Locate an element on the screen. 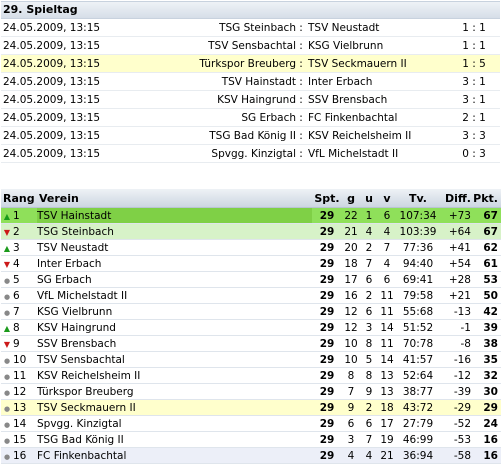 The width and height of the screenshot is (501, 464). standings-row: ● 14 Spvgg. Kinzigtal 29 6 6 17 27:79 -52 24 is located at coordinates (251, 423).